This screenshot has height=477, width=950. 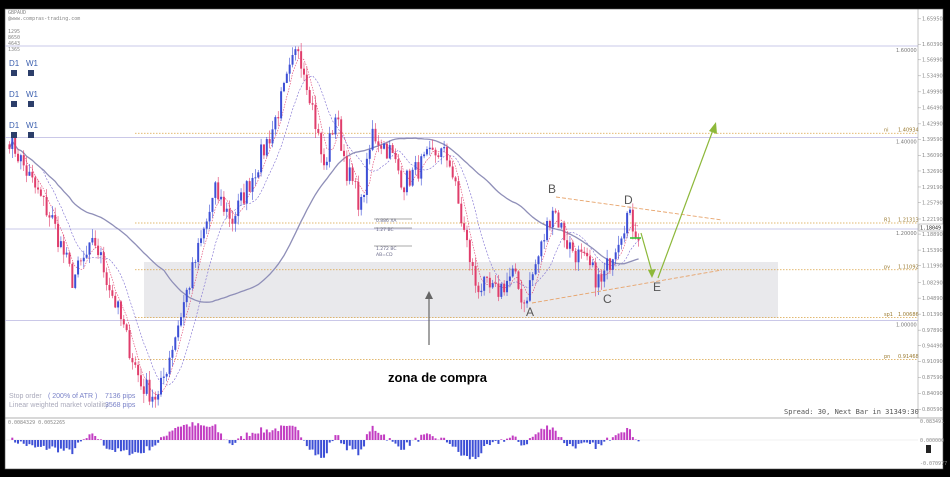 I want to click on axis-tick-label: 0.87590, so click(x=932, y=378).